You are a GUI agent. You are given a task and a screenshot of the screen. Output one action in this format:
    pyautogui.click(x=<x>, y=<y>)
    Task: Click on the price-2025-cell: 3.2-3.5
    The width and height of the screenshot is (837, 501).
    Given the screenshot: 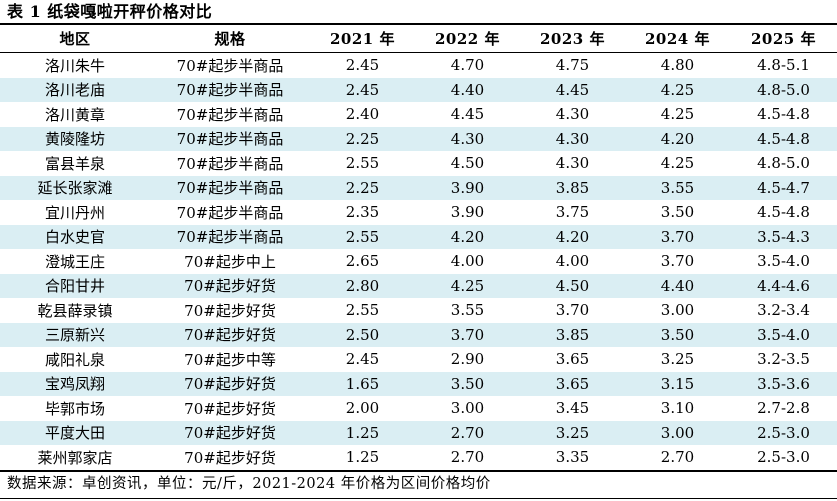 What is the action you would take?
    pyautogui.click(x=783, y=359)
    